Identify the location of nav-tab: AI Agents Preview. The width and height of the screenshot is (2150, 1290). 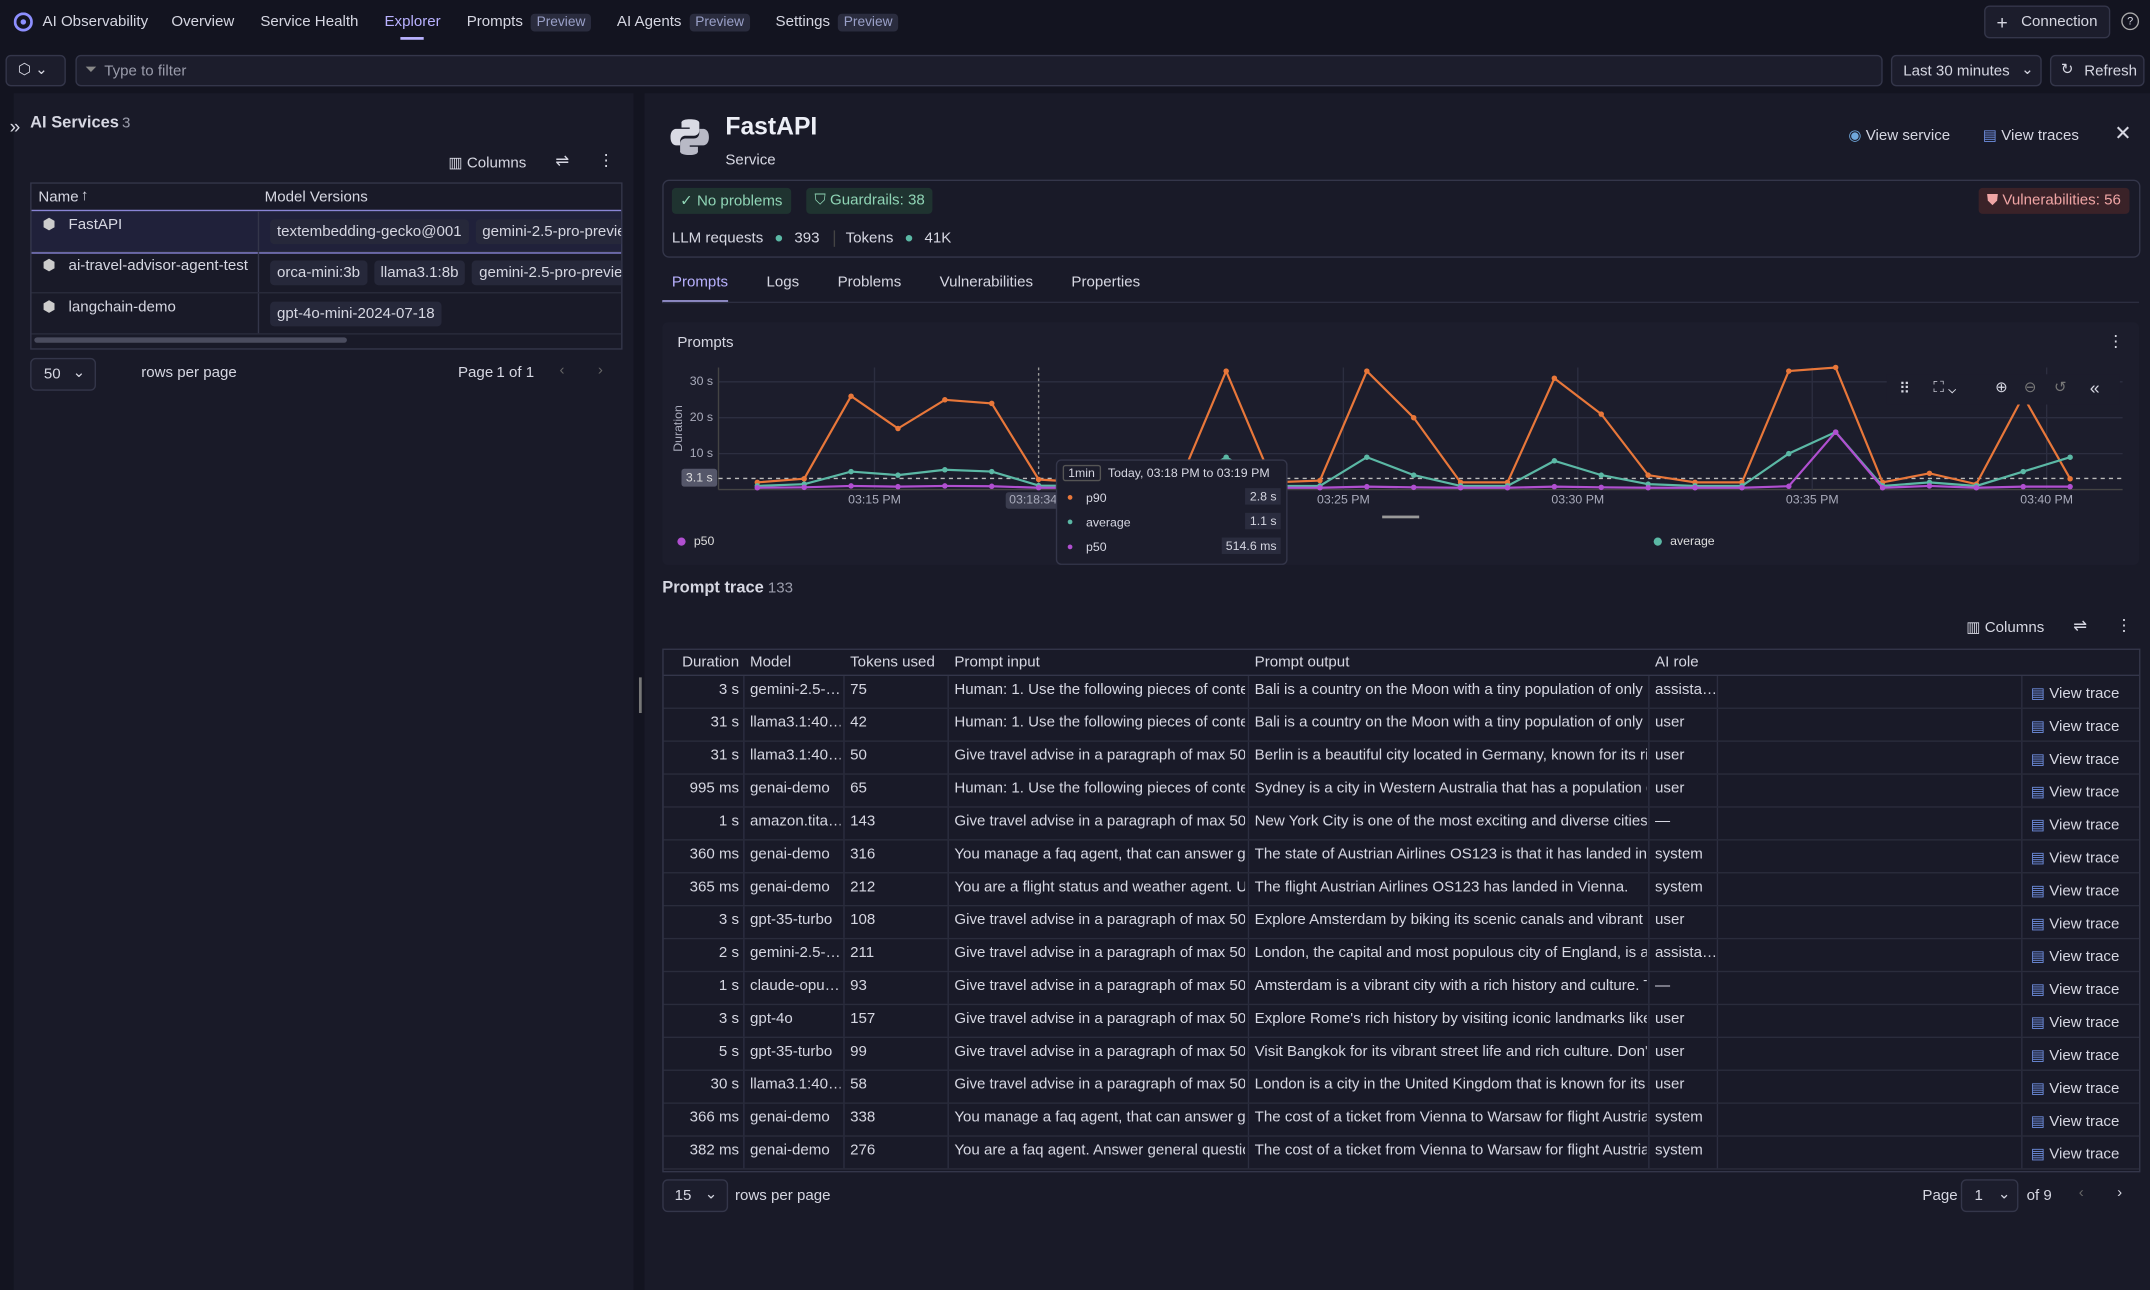
(683, 22).